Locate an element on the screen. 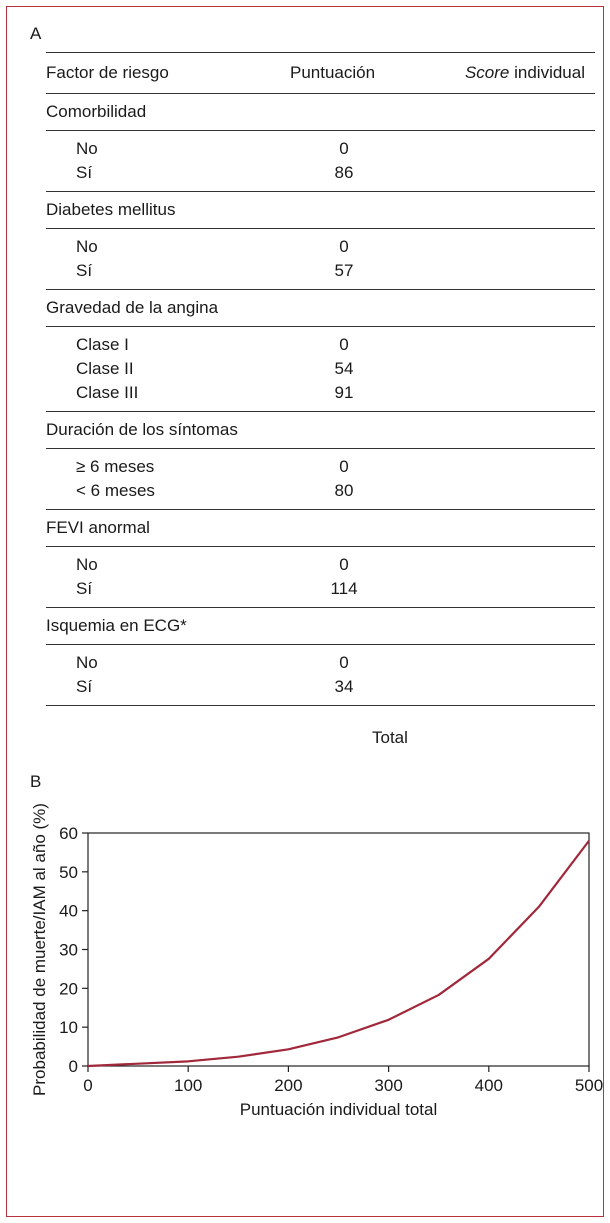 The width and height of the screenshot is (610, 1223). header-score-em: Score is located at coordinates (487, 72).